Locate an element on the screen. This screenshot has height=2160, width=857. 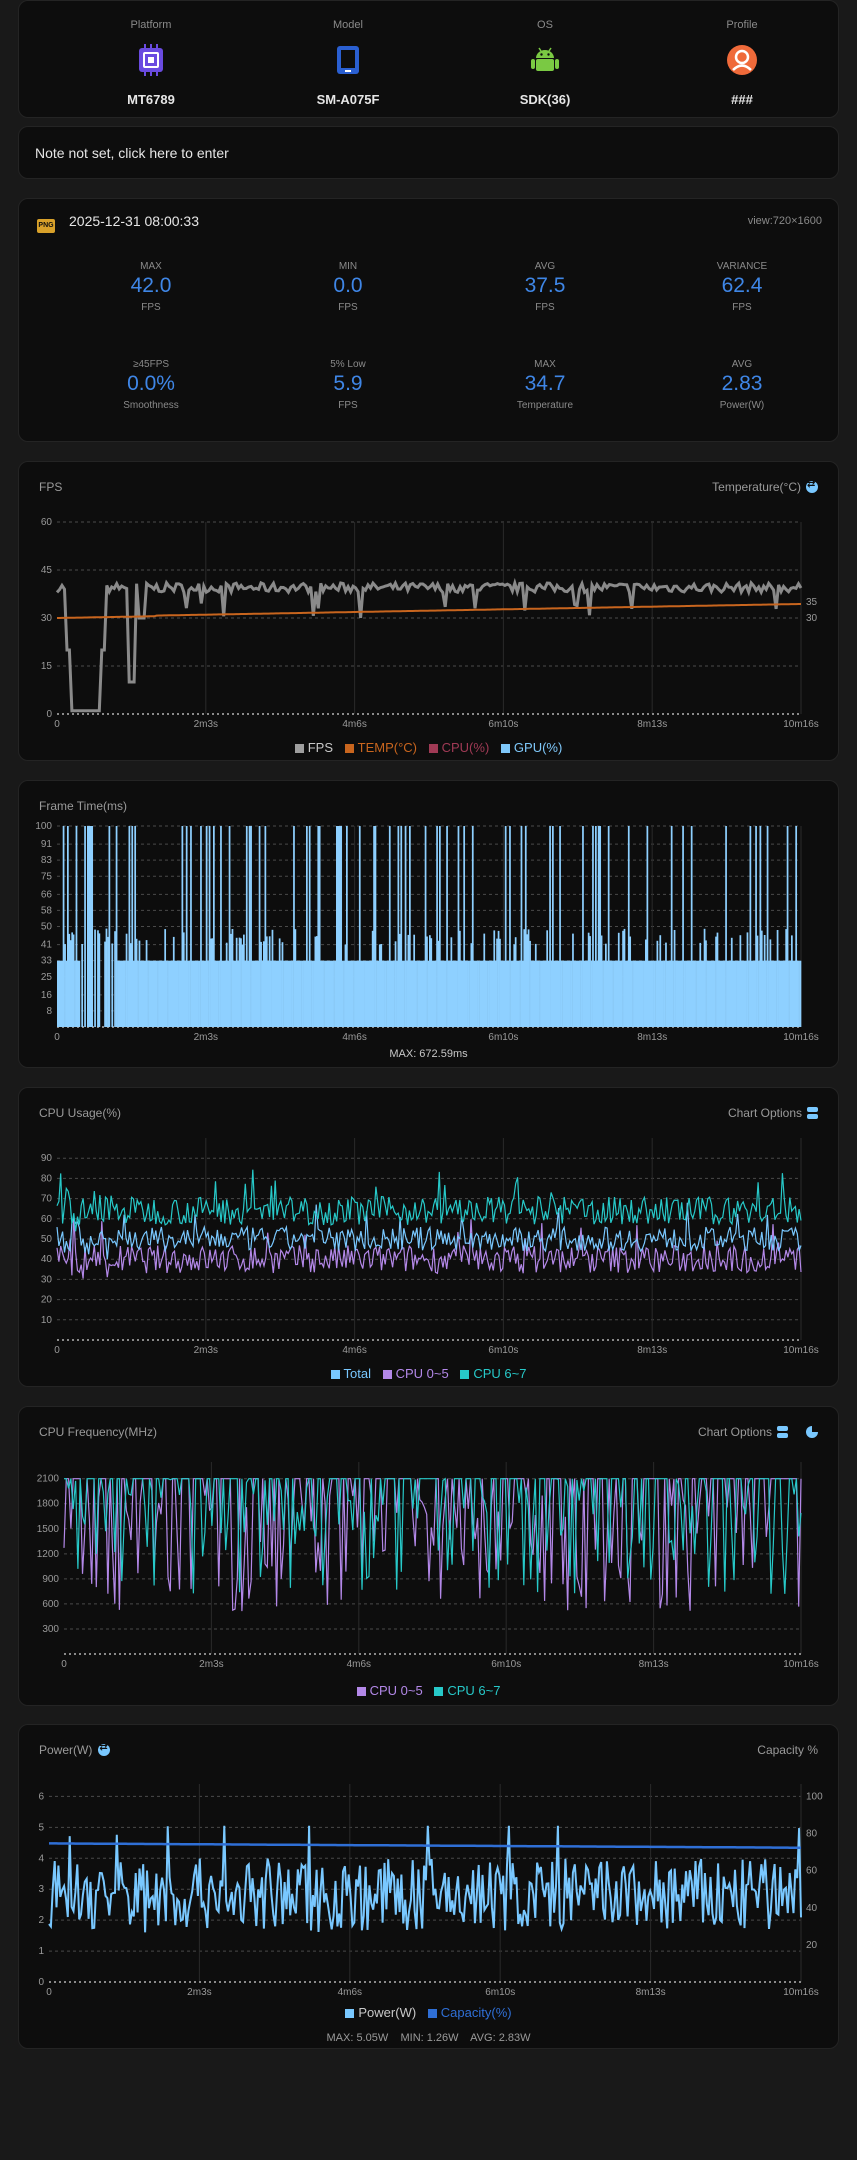
platform-value: MT6789 is located at coordinates (151, 99).